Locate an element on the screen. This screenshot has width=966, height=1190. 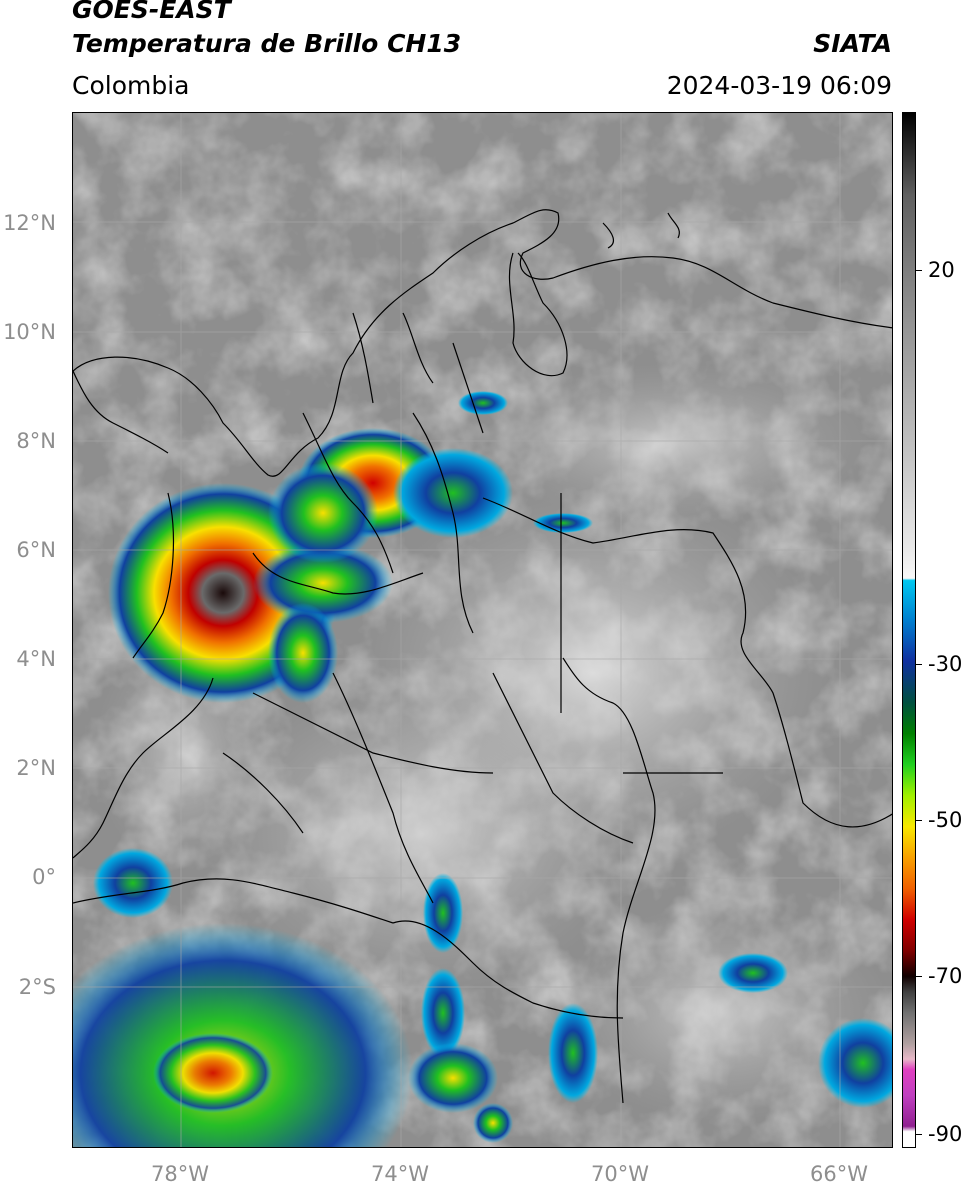
colorbar-tick-minus30 is located at coordinates (919, 664).